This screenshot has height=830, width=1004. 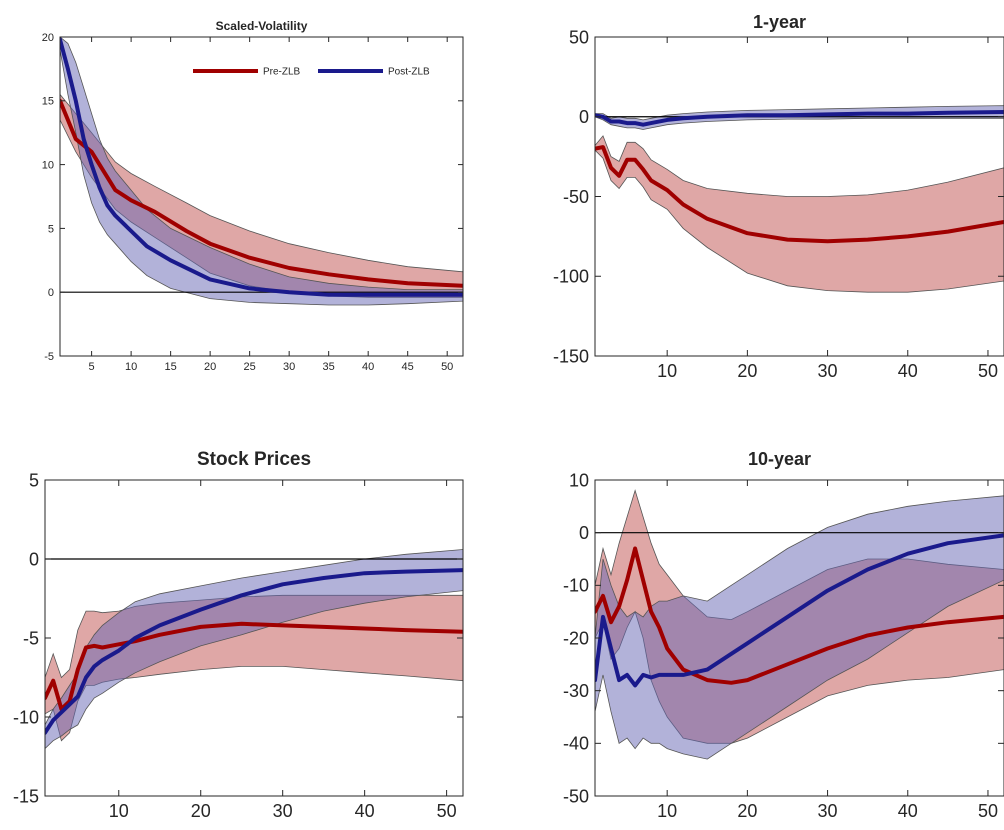 What do you see at coordinates (576, 796) in the screenshot?
I see `y-tick-label: -50` at bounding box center [576, 796].